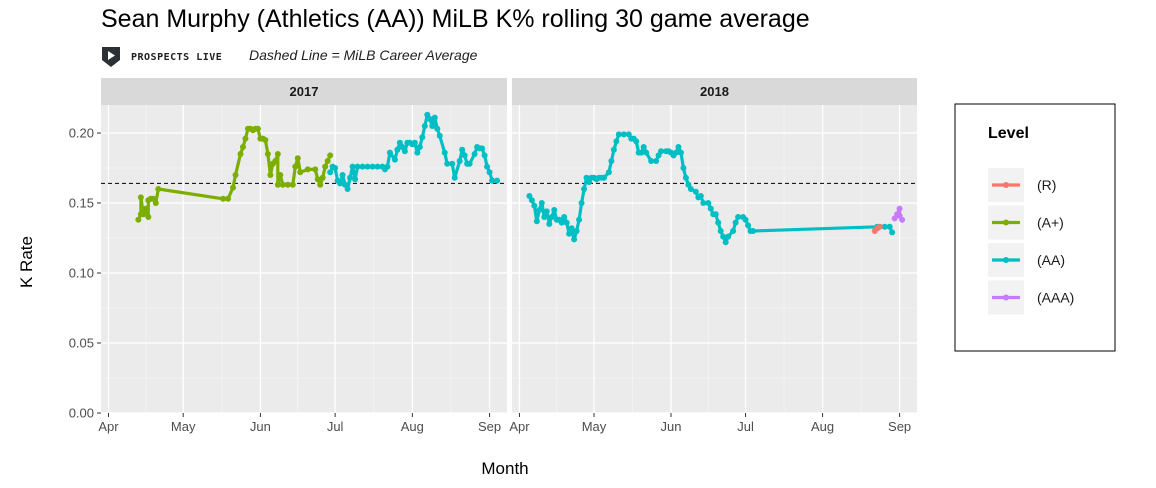 This screenshot has height=488, width=1156. What do you see at coordinates (81, 413) in the screenshot?
I see `y-tick-label: 0.00` at bounding box center [81, 413].